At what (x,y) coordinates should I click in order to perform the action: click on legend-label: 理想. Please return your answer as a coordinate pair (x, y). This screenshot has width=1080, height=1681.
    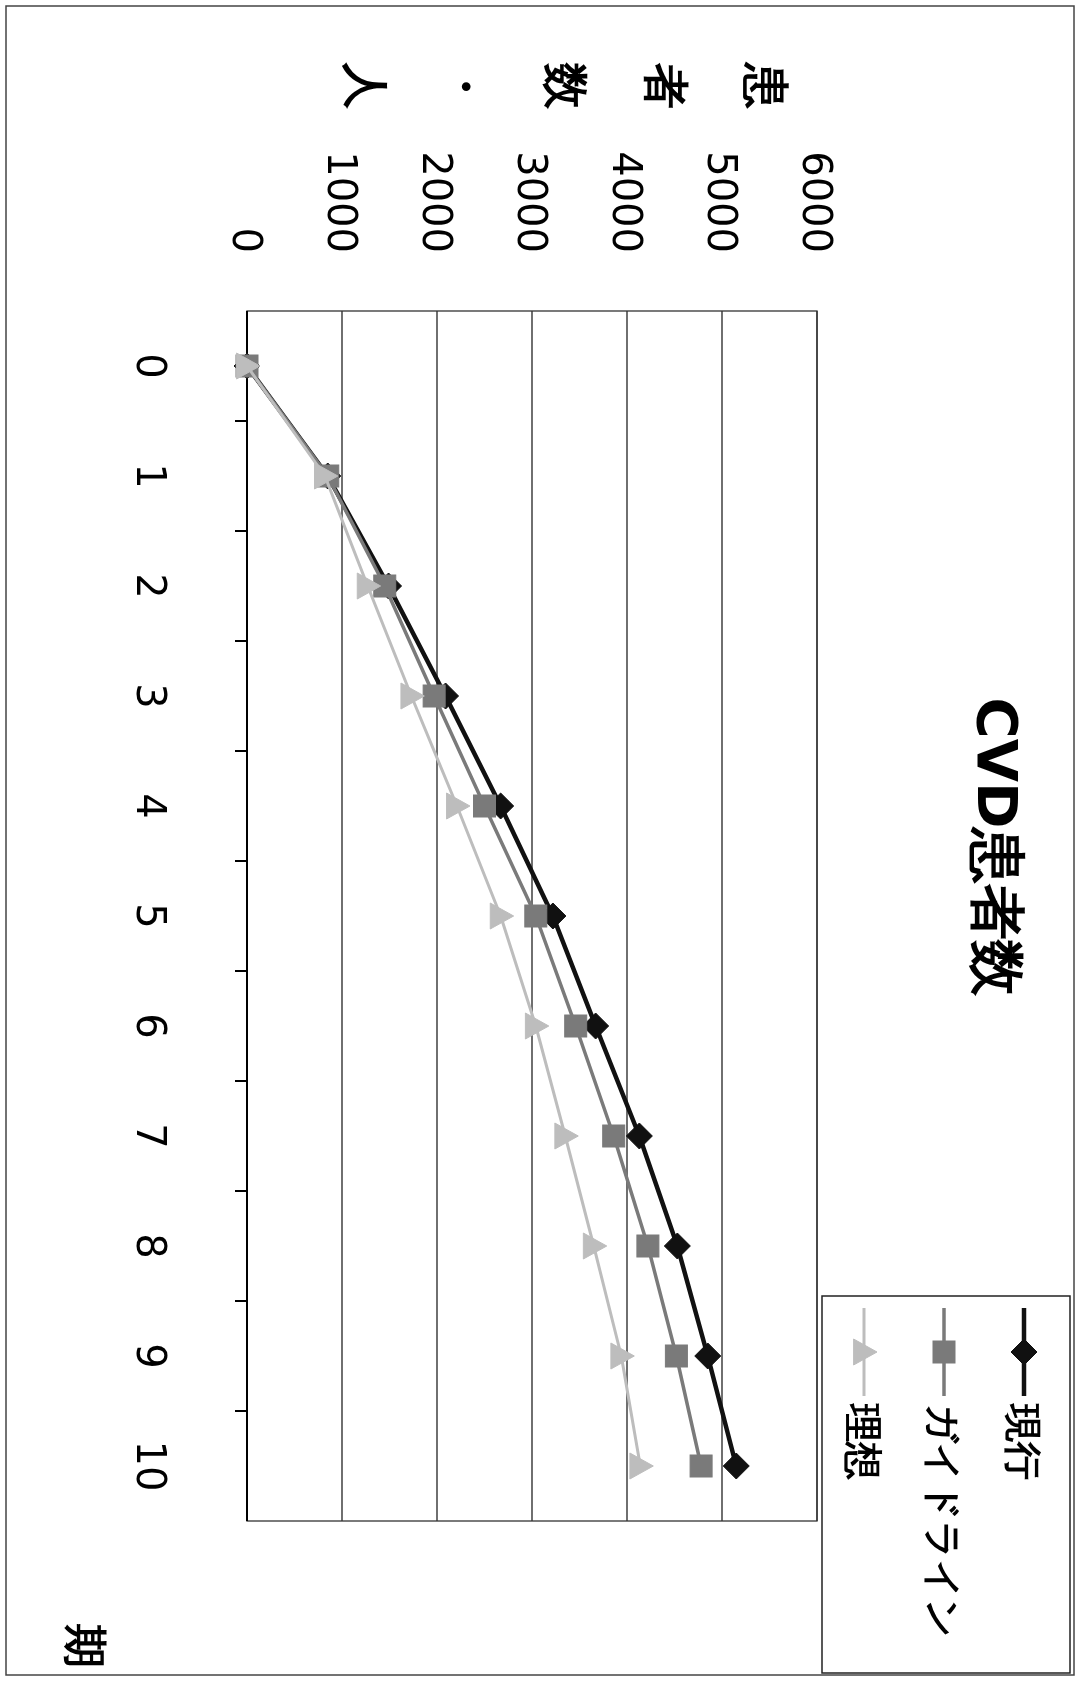
    Looking at the image, I should click on (863, 1441).